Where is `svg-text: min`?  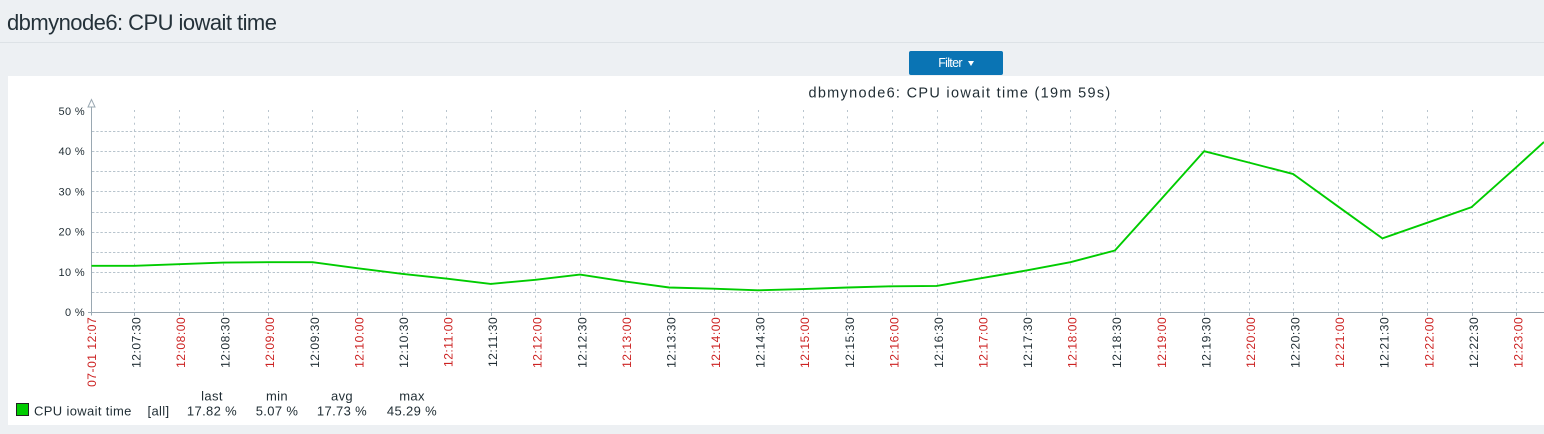
svg-text: min is located at coordinates (277, 396).